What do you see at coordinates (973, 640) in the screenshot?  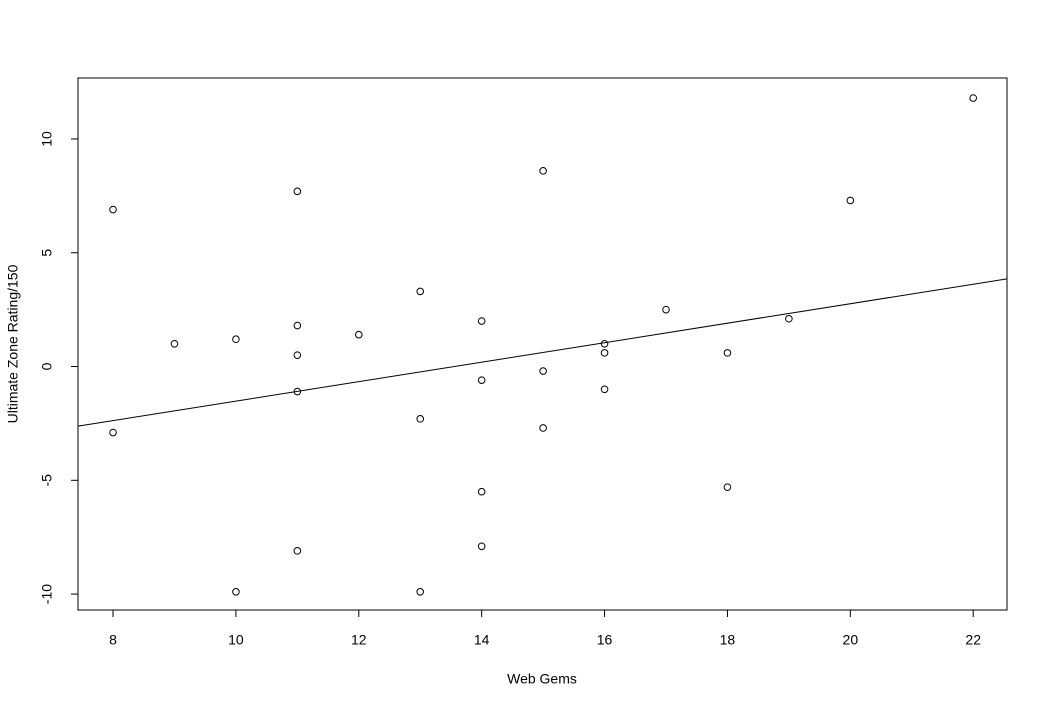 I see `x-tick-label: 22` at bounding box center [973, 640].